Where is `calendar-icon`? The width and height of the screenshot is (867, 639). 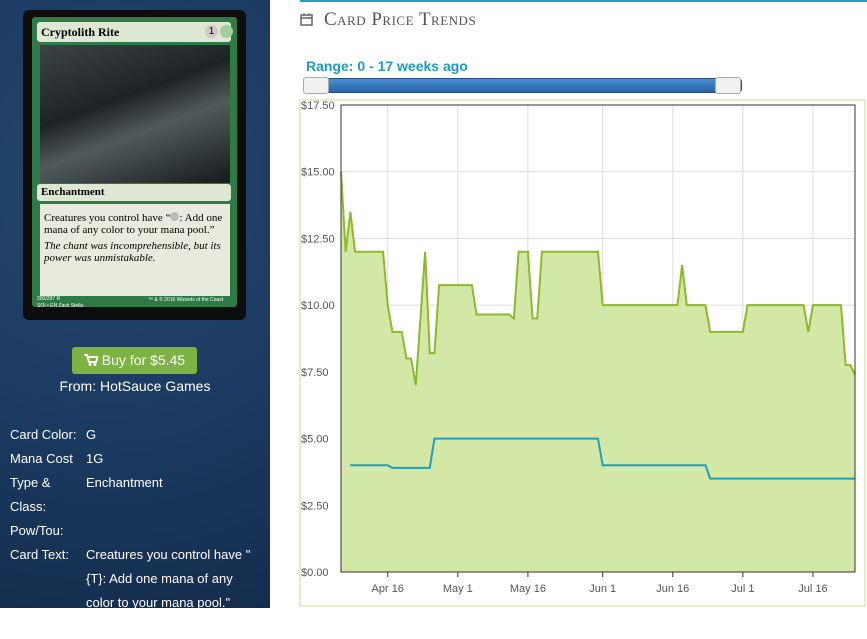 calendar-icon is located at coordinates (306, 19).